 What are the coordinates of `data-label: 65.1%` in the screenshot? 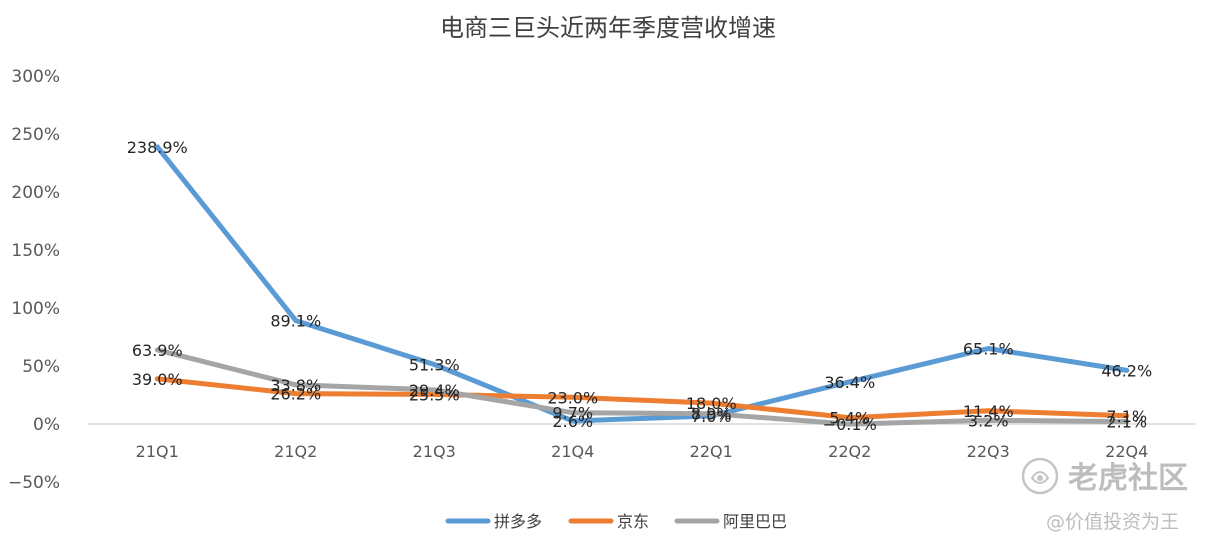 It's located at (988, 348).